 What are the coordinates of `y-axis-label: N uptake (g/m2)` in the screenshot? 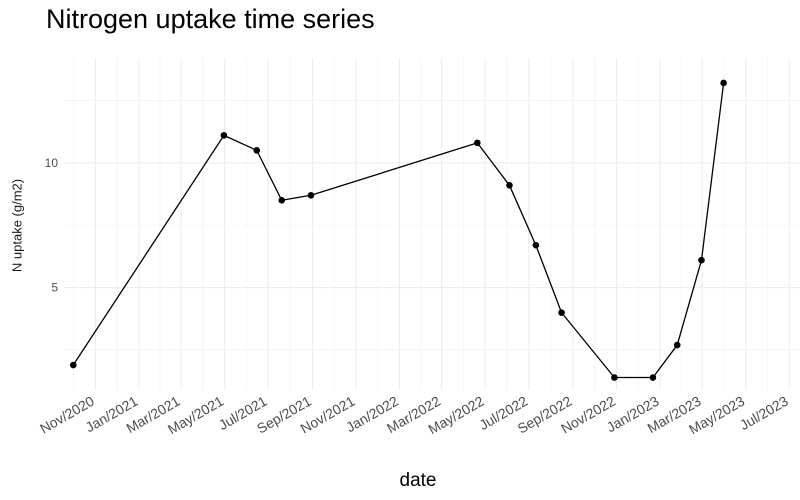 It's located at (17, 225).